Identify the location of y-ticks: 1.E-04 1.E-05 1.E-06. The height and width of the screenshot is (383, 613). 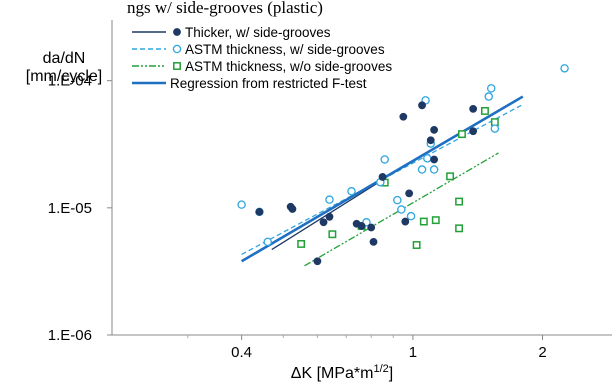
(80, 208).